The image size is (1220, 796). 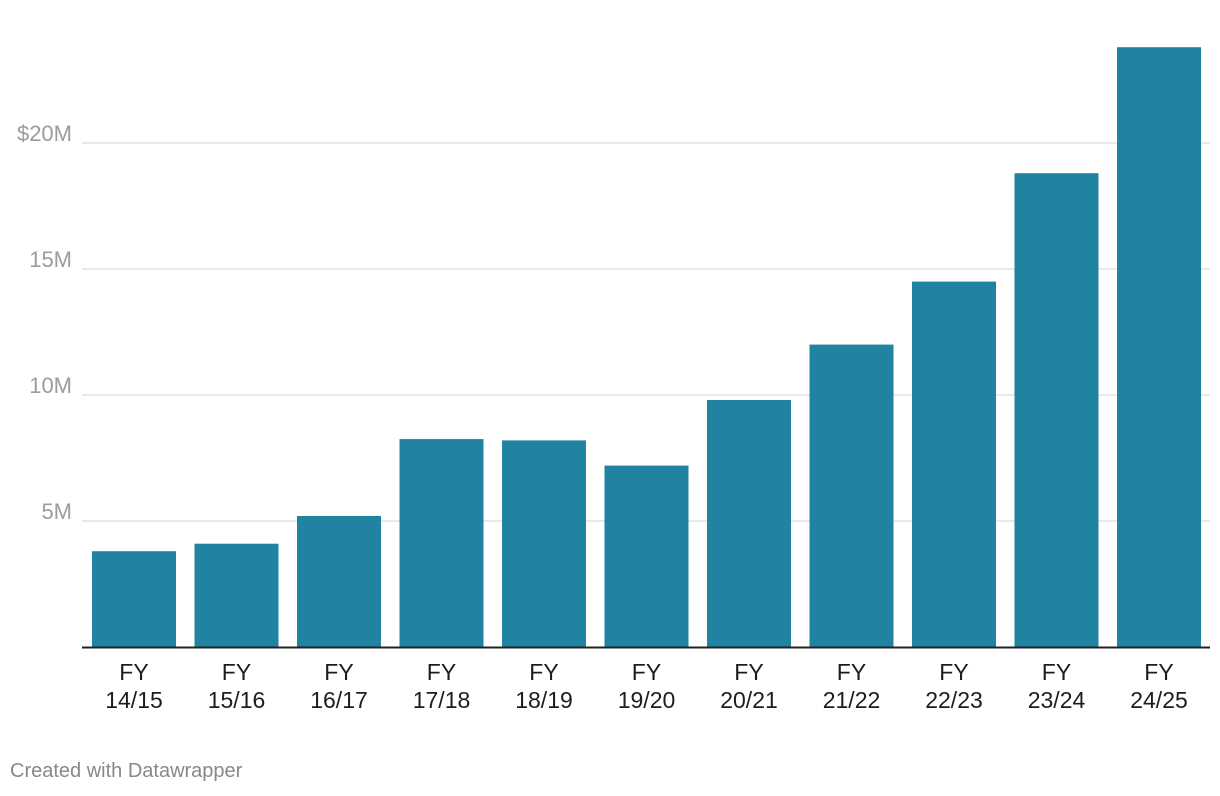 I want to click on x-tick-label: FY 24/25, so click(x=1159, y=686).